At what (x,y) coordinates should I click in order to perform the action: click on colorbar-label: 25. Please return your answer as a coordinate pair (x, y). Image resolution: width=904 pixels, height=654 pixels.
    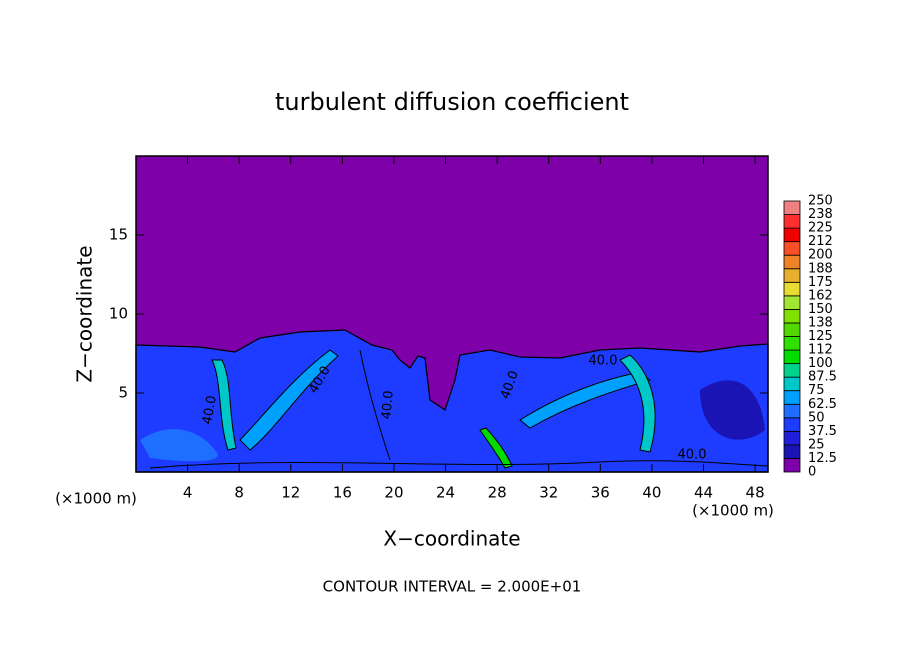
    Looking at the image, I should click on (816, 444).